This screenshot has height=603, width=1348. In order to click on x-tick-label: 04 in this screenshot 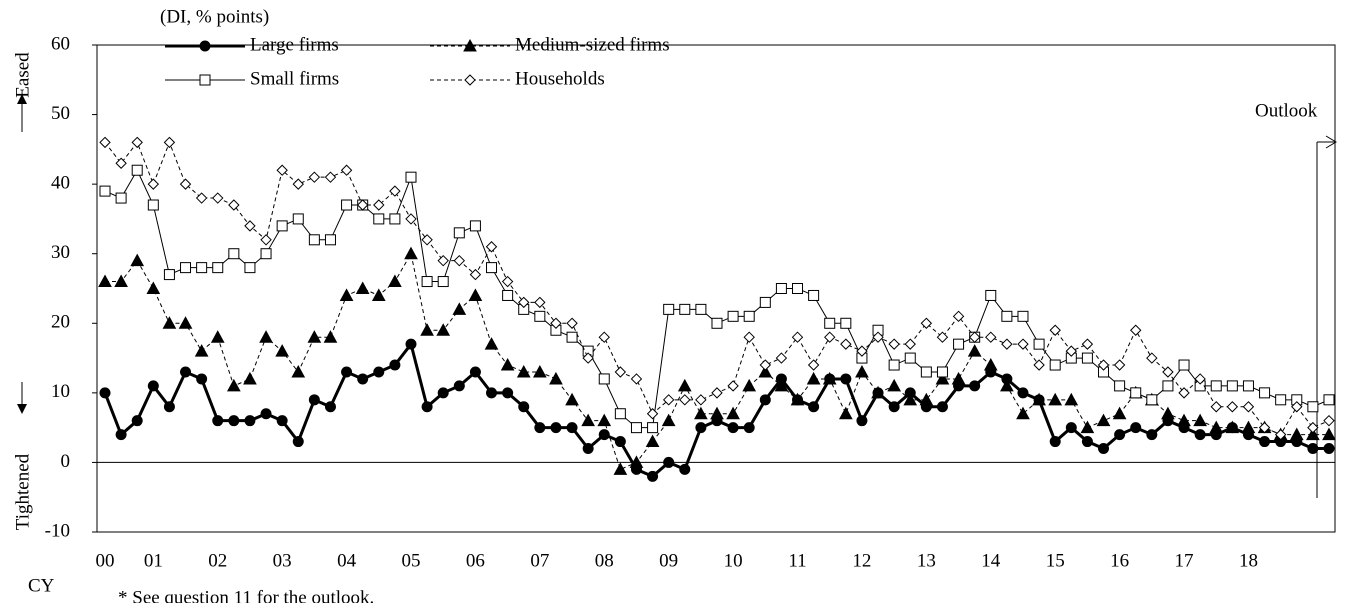, I will do `click(347, 560)`.